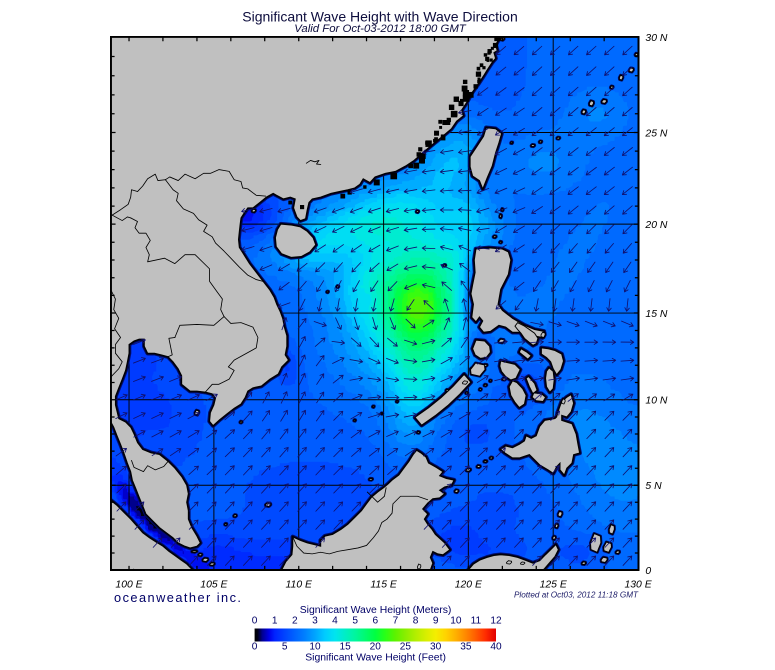  What do you see at coordinates (656, 314) in the screenshot?
I see `svg-text: 15 N` at bounding box center [656, 314].